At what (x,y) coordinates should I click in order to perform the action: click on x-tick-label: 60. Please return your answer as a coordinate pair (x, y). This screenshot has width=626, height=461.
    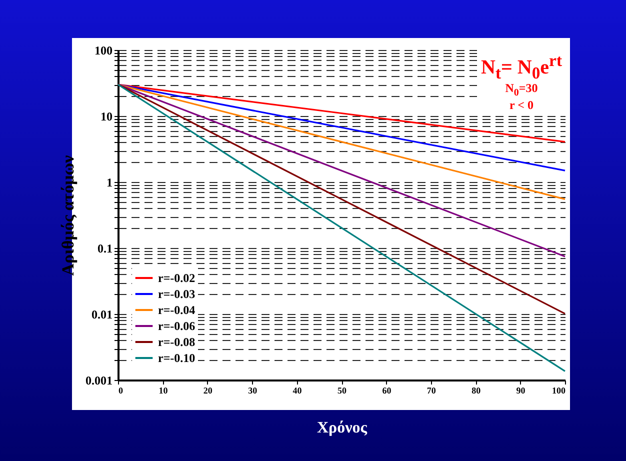
    Looking at the image, I should click on (387, 391).